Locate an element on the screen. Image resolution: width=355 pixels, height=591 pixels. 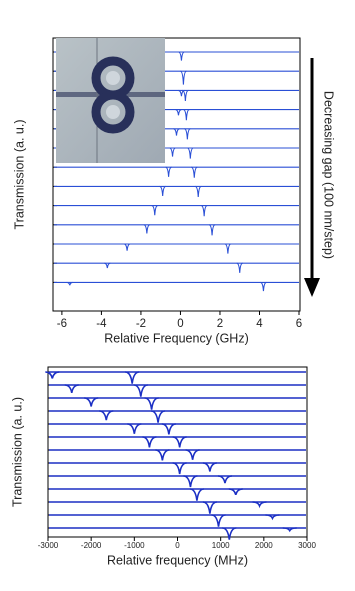
x-tick-label: 1000 is located at coordinates (221, 545).